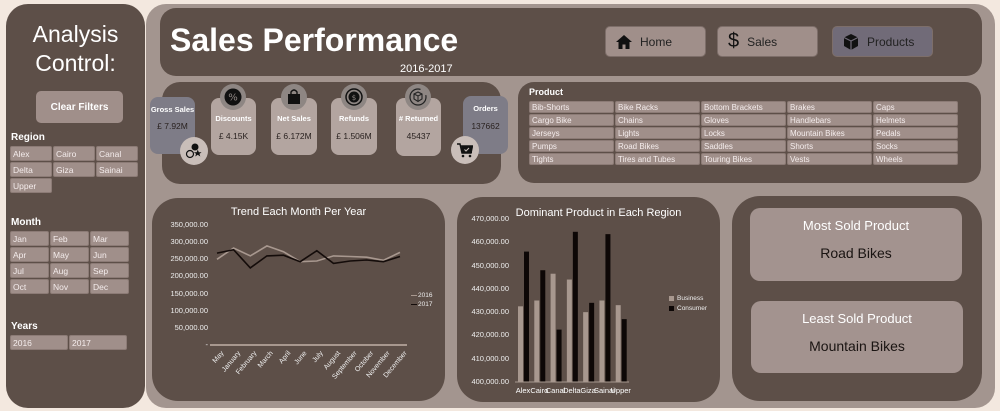 Image resolution: width=1000 pixels, height=411 pixels. I want to click on legend-swatch, so click(414, 304).